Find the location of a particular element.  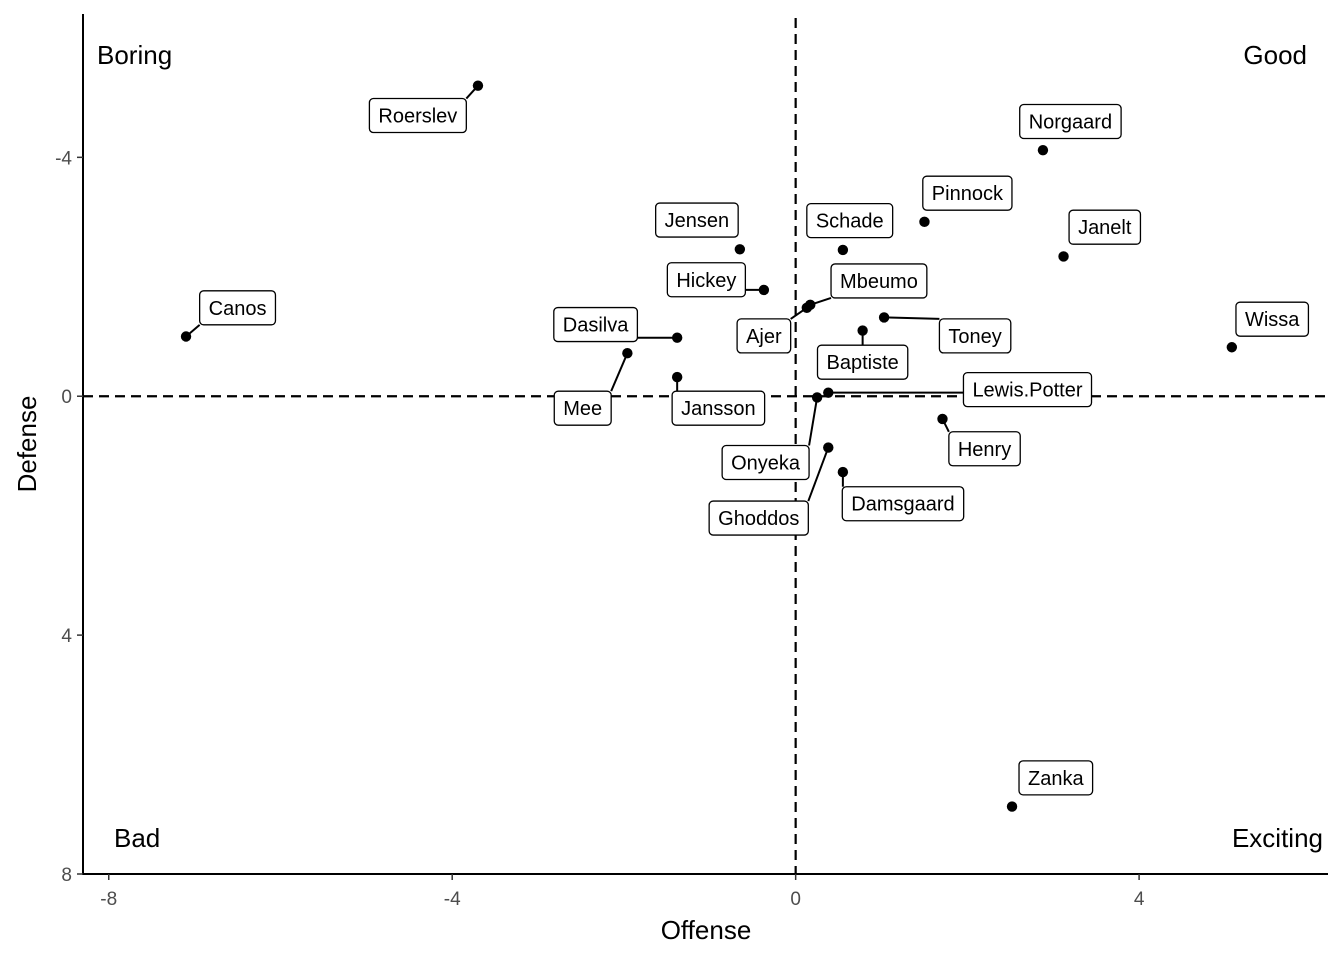

label-norgaard: Norgaard is located at coordinates (1070, 121).